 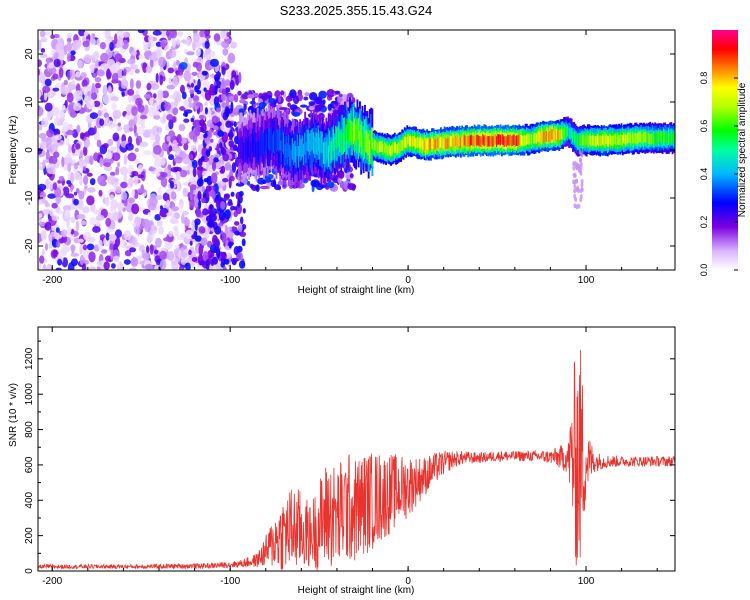 I want to click on x-tick-label: 100, so click(x=586, y=280).